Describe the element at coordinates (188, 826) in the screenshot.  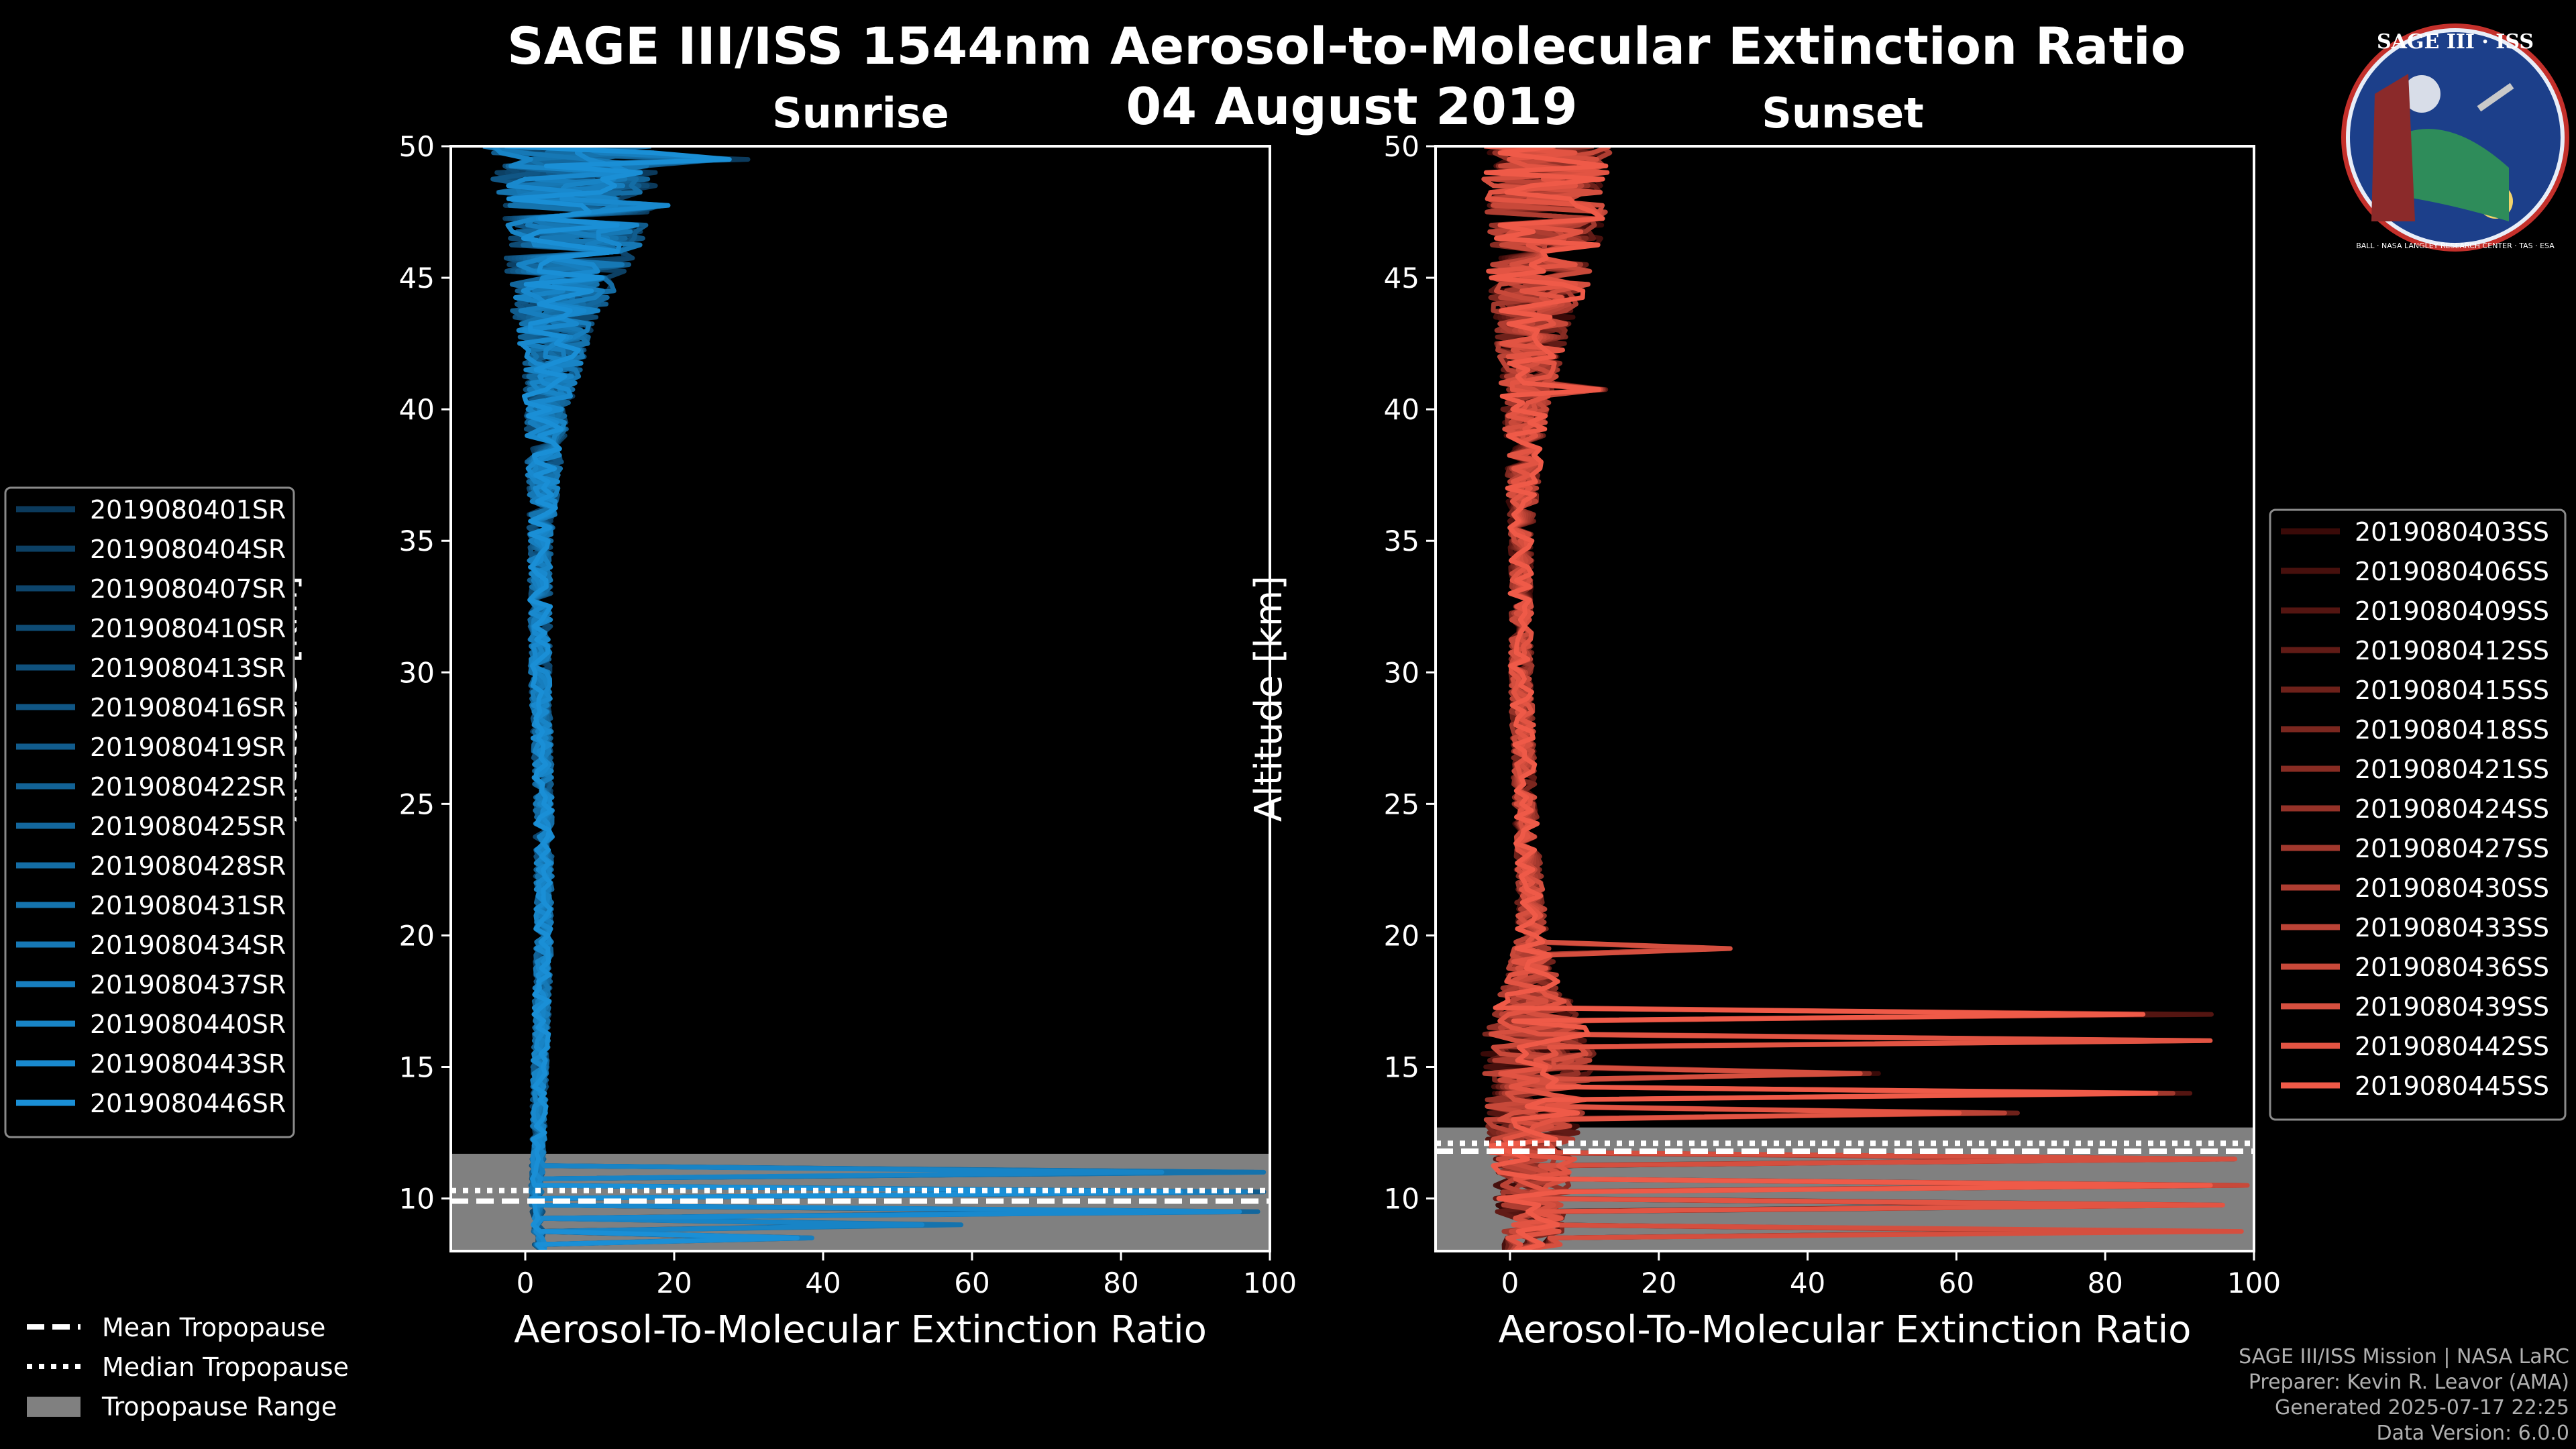
I see `legend-label: 2019080425SR` at that location.